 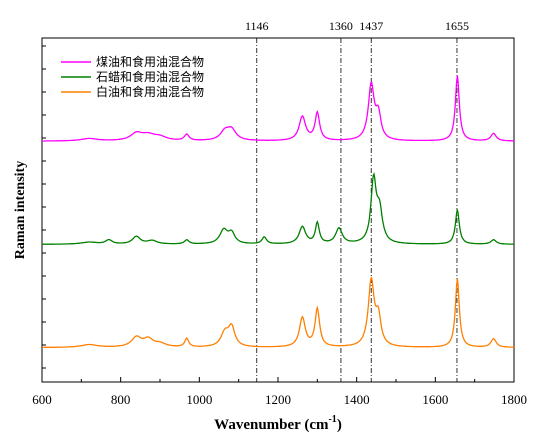 I want to click on marker-label: 1437, so click(x=371, y=26).